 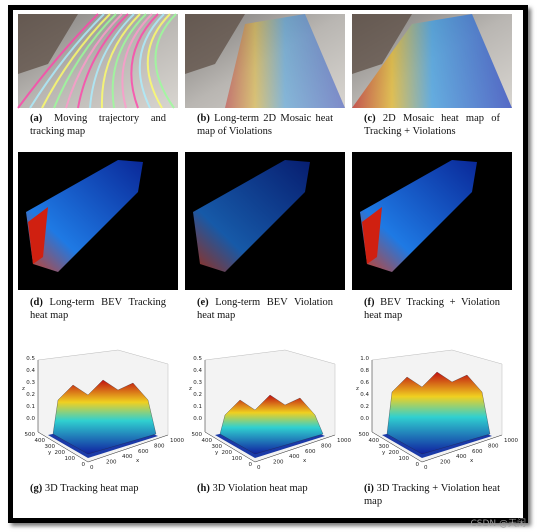 I want to click on caption-label: (a), so click(x=36, y=118).